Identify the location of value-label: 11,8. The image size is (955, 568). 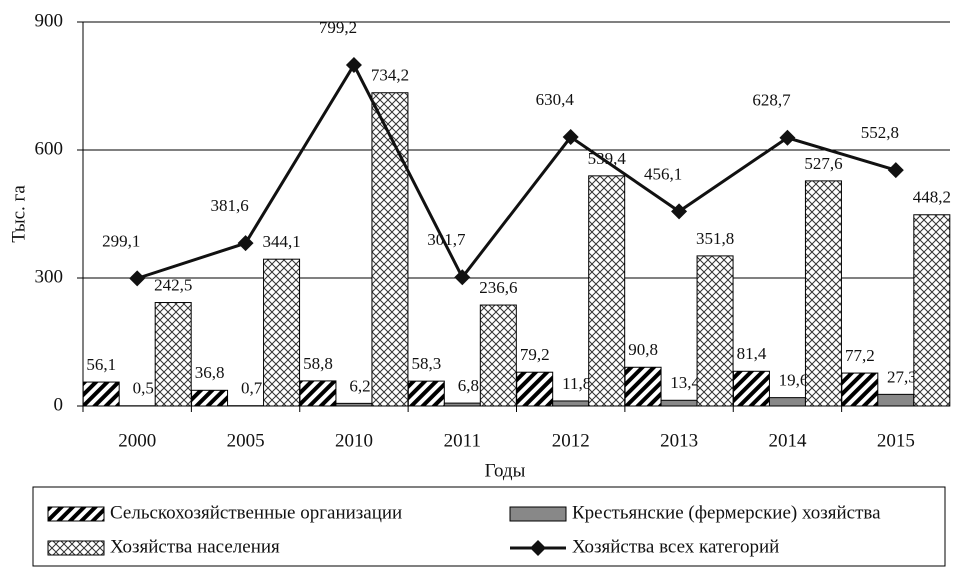
(576, 383).